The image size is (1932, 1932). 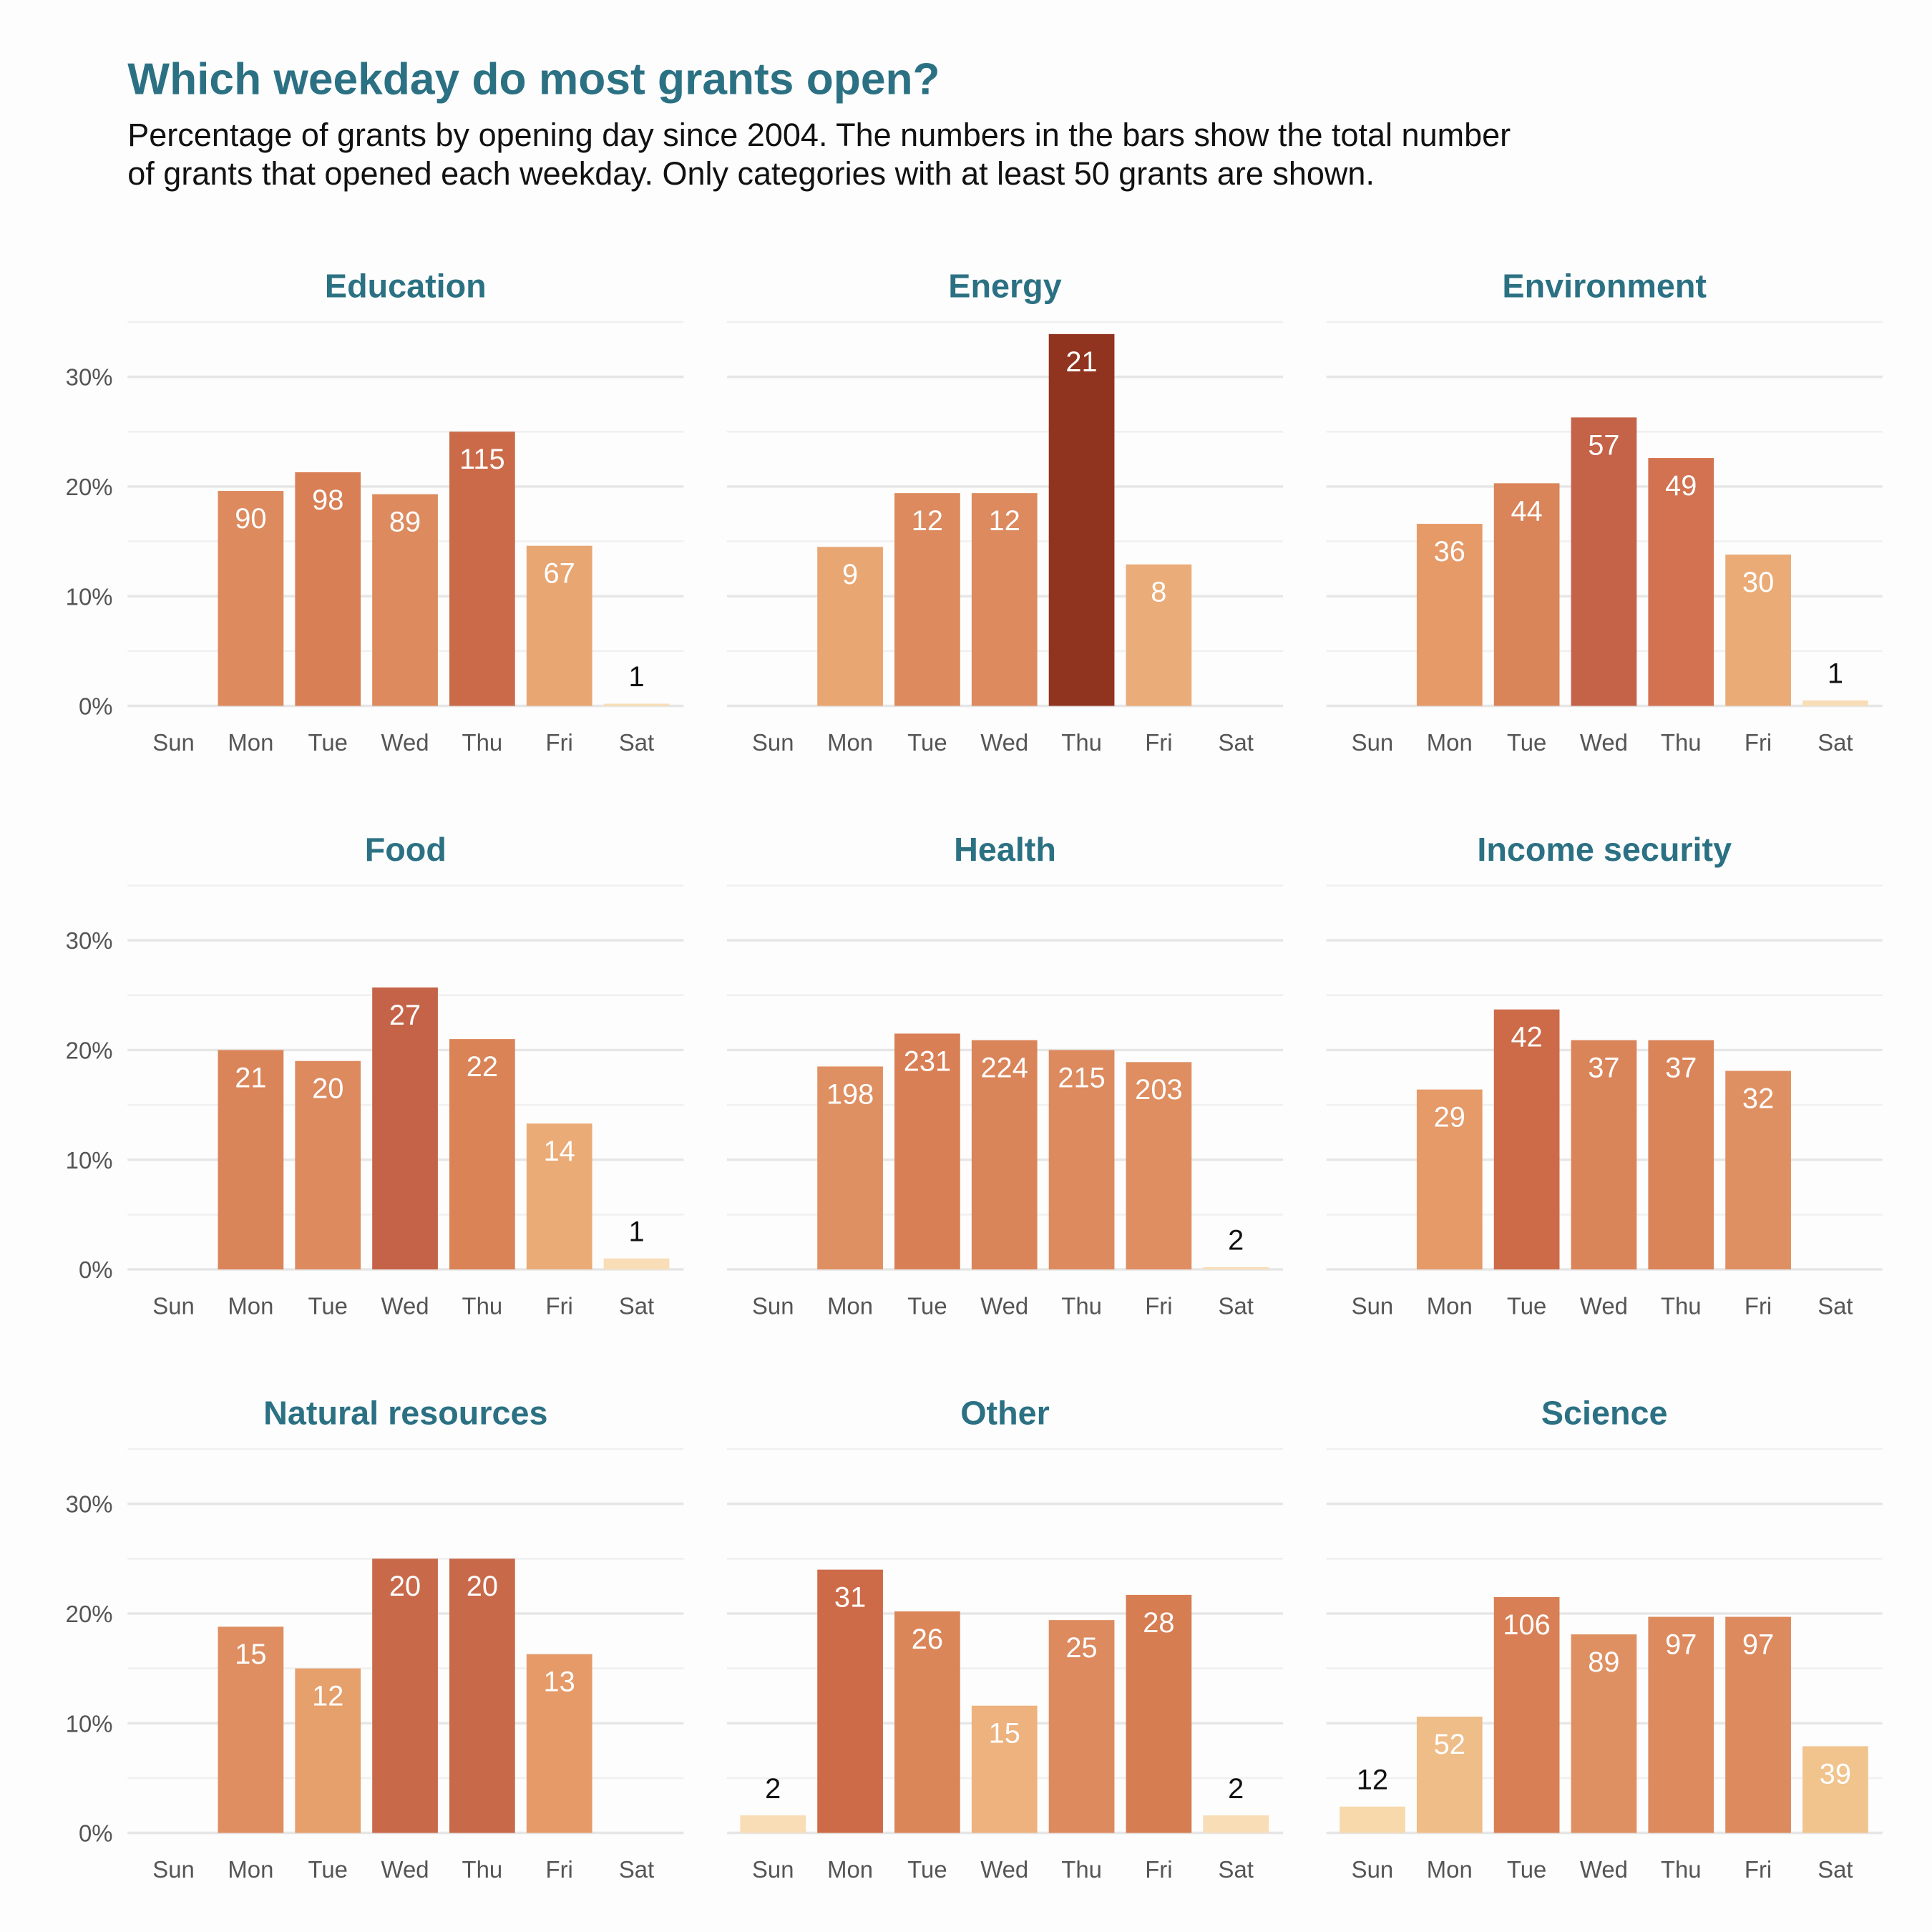 What do you see at coordinates (405, 522) in the screenshot?
I see `count-label: 89` at bounding box center [405, 522].